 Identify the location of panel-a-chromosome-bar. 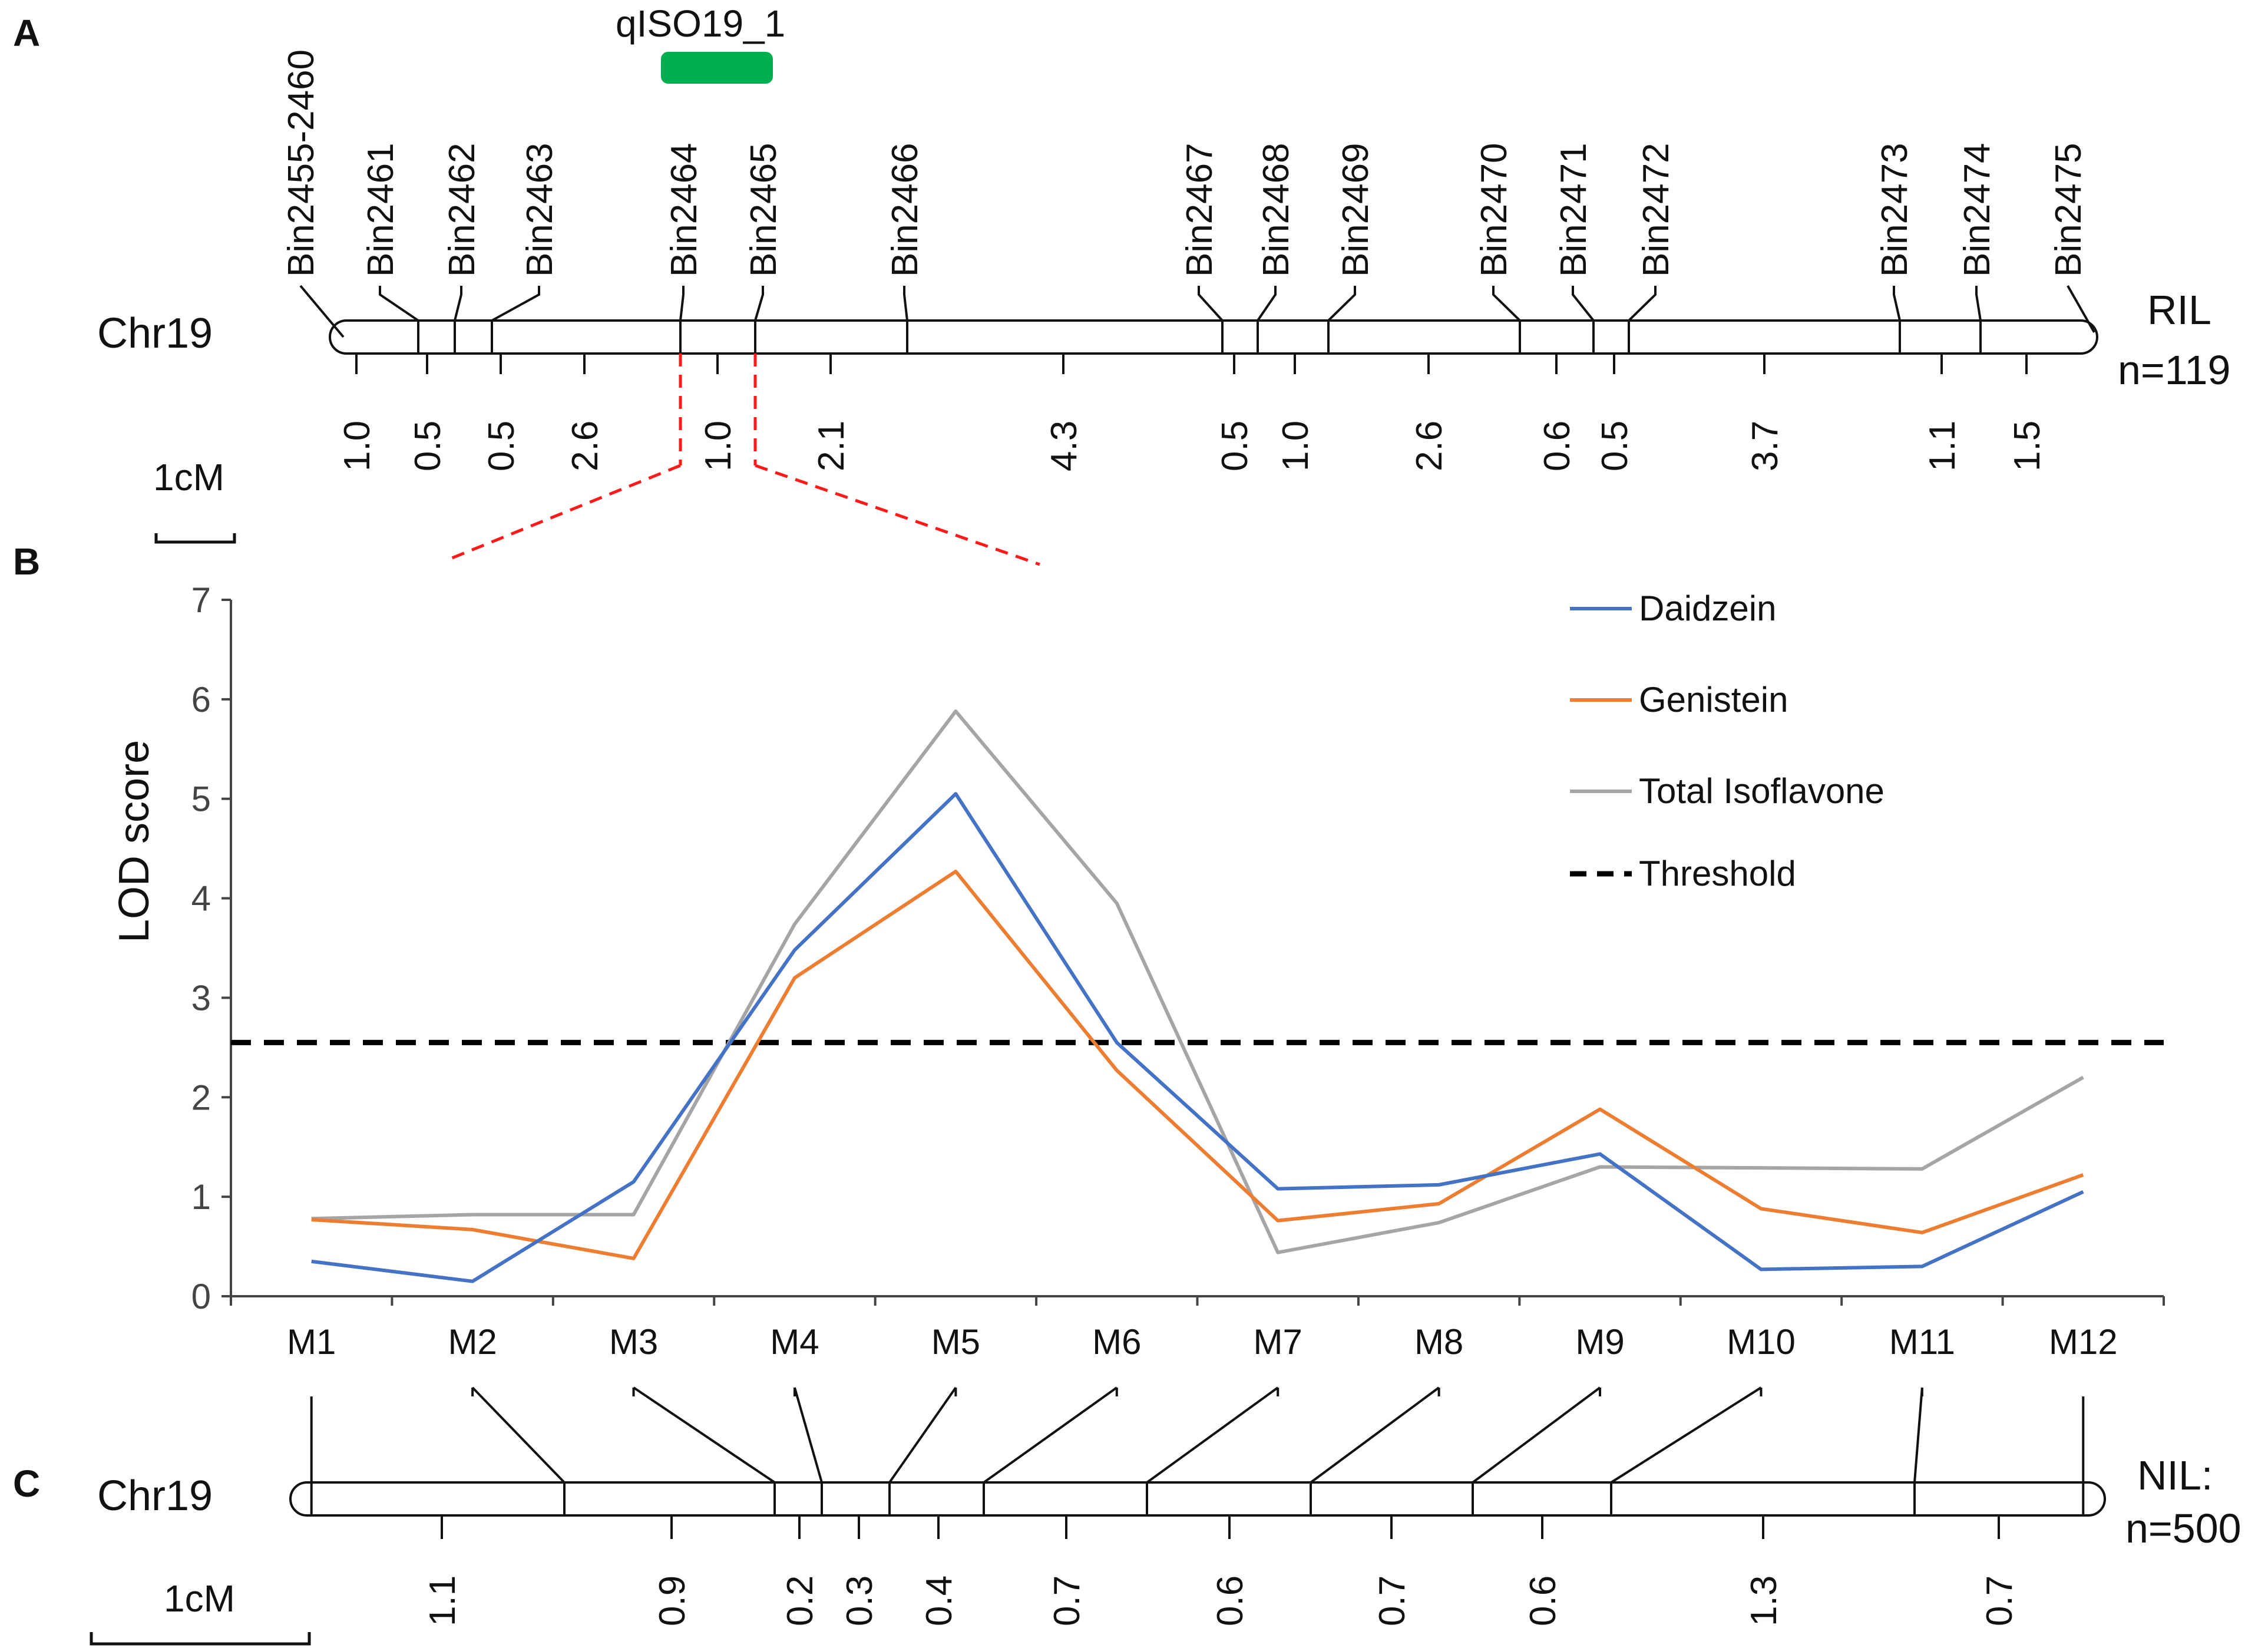
(1213, 337).